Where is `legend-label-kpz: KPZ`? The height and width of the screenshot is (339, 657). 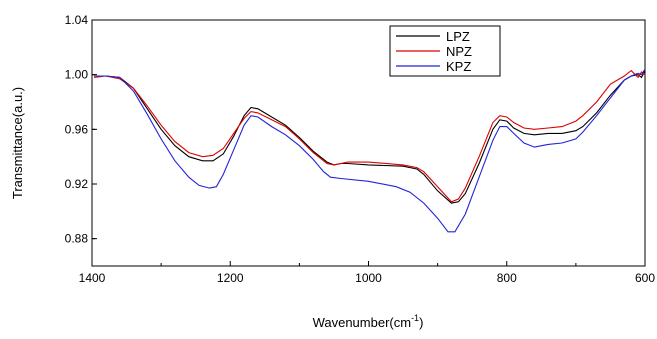
legend-label-kpz: KPZ is located at coordinates (458, 66).